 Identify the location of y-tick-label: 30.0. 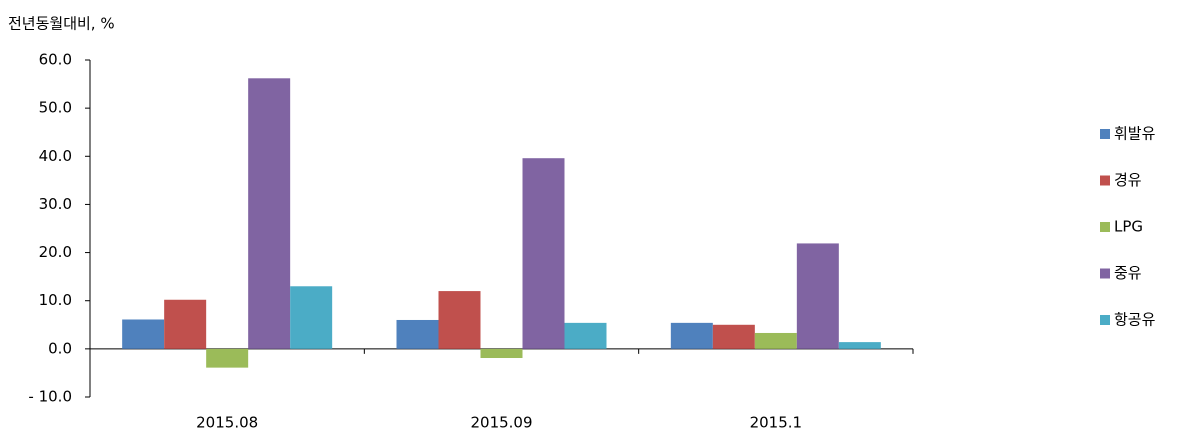
(55, 204).